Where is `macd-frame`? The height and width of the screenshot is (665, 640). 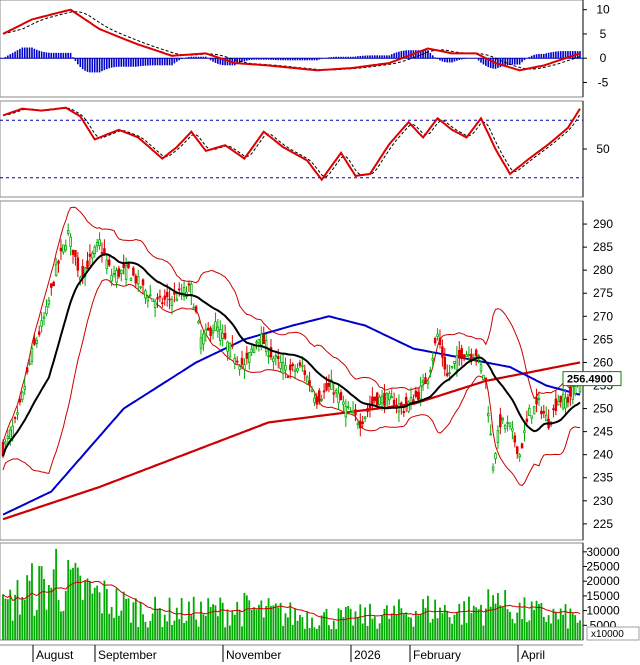
macd-frame is located at coordinates (292, 49).